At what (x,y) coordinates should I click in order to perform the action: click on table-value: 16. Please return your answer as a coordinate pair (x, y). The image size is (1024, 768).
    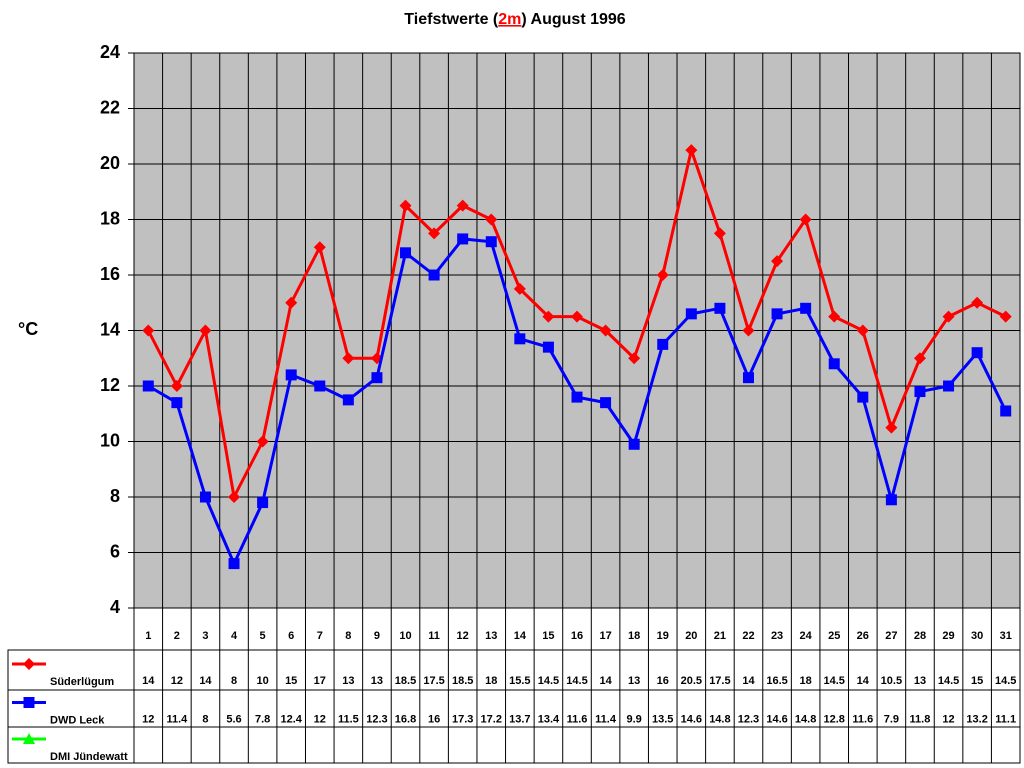
    Looking at the image, I should click on (434, 719).